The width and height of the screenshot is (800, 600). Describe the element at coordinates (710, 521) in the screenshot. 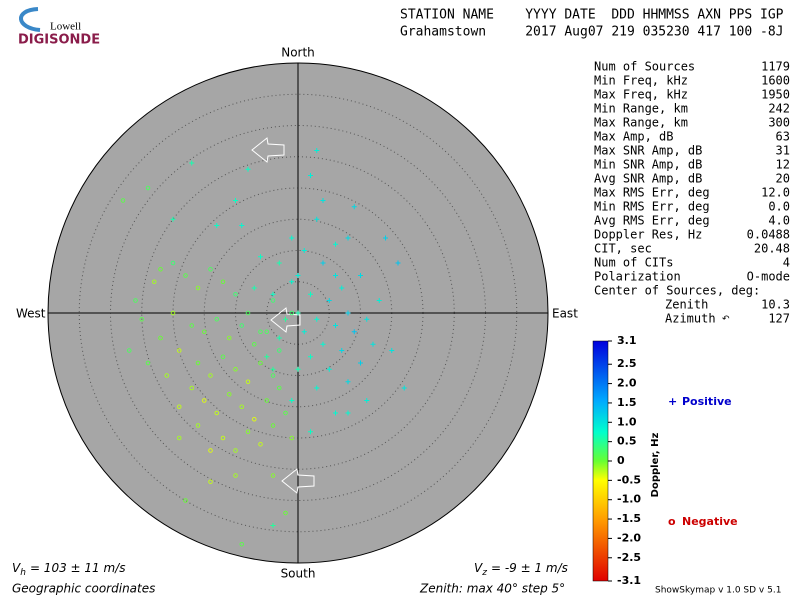

I see `legend-label: Negative` at that location.